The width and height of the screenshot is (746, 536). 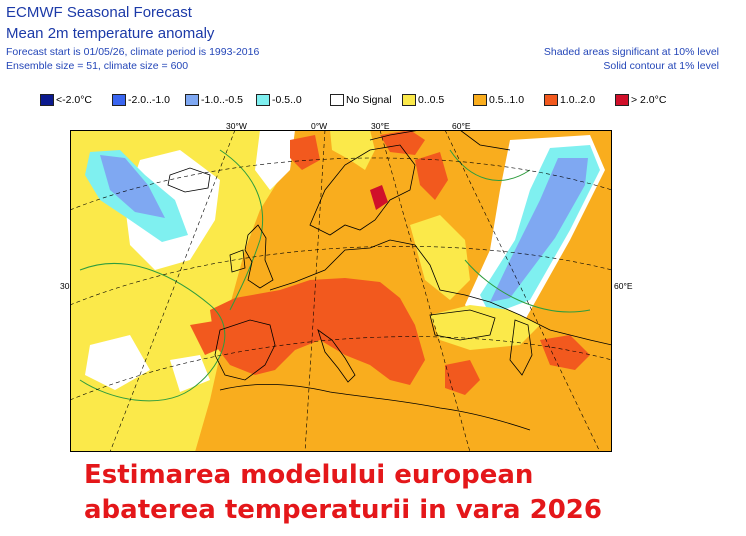 What do you see at coordinates (649, 100) in the screenshot?
I see `legend-label: > 2.0°C` at bounding box center [649, 100].